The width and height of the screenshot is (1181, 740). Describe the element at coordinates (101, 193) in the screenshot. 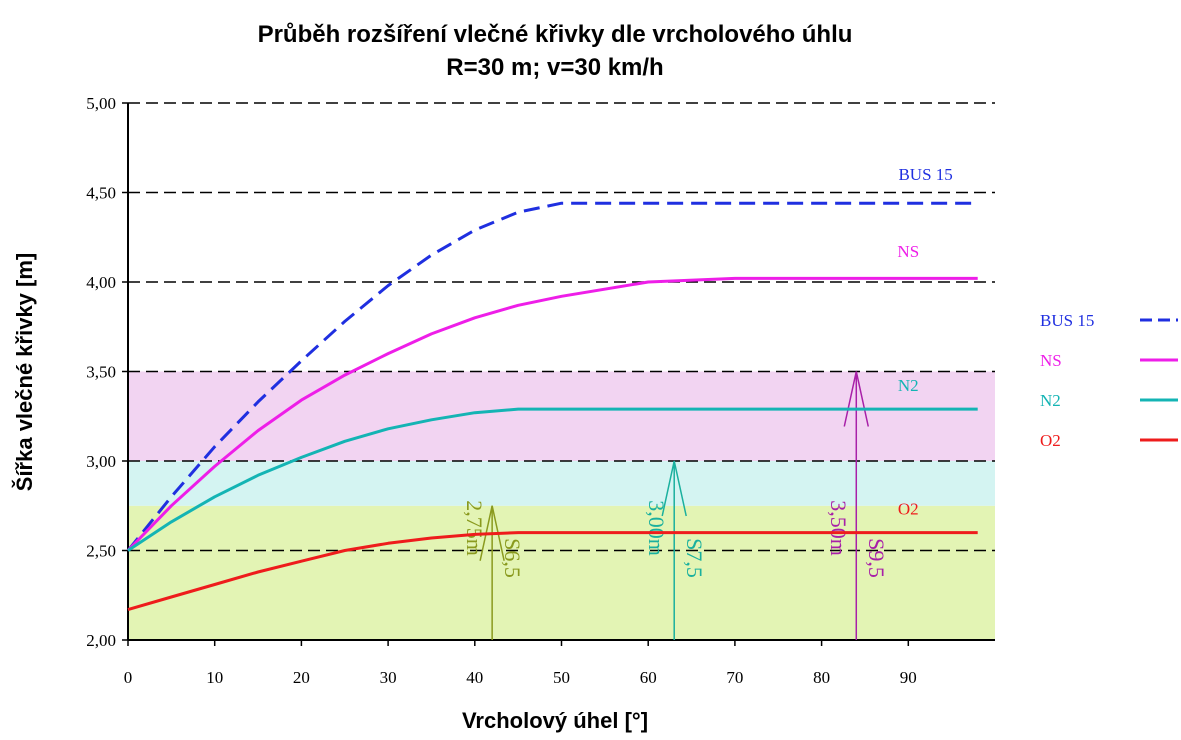

I see `y-tick-label: 4,50` at that location.